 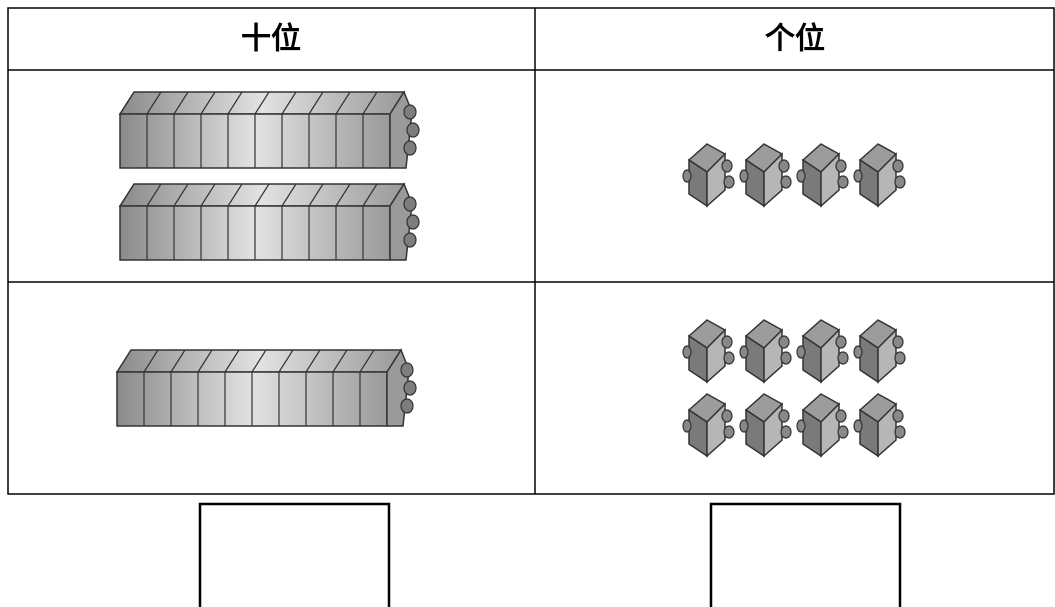 What do you see at coordinates (294, 554) in the screenshot?
I see `answer-box-tens` at bounding box center [294, 554].